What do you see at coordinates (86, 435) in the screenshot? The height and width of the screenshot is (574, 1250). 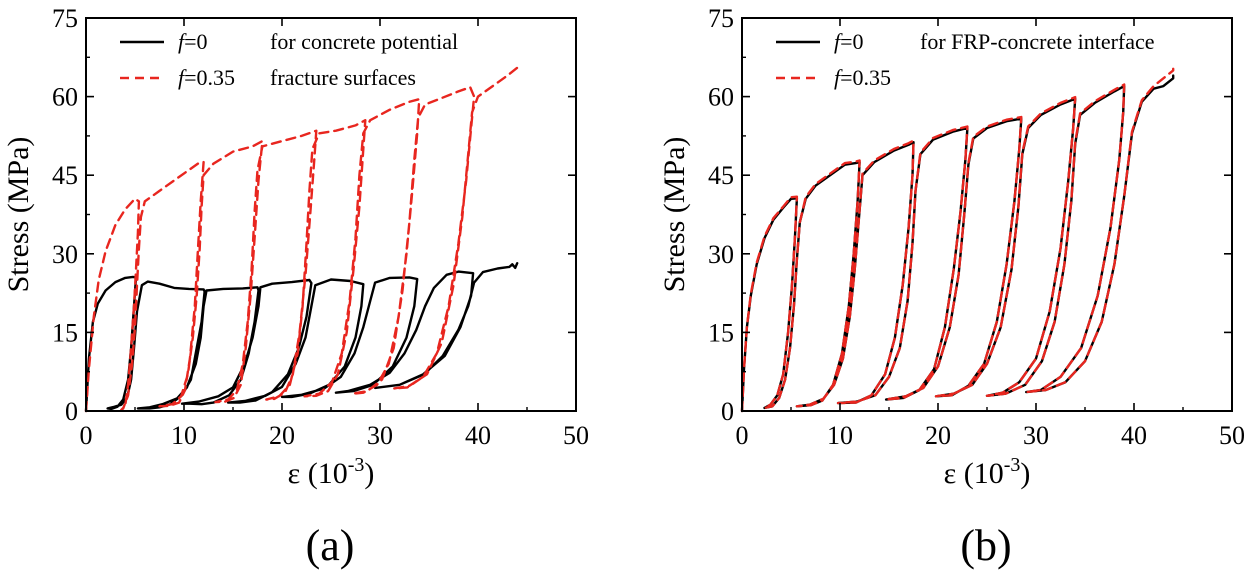 I see `x-tick-label-a-0: 0` at bounding box center [86, 435].